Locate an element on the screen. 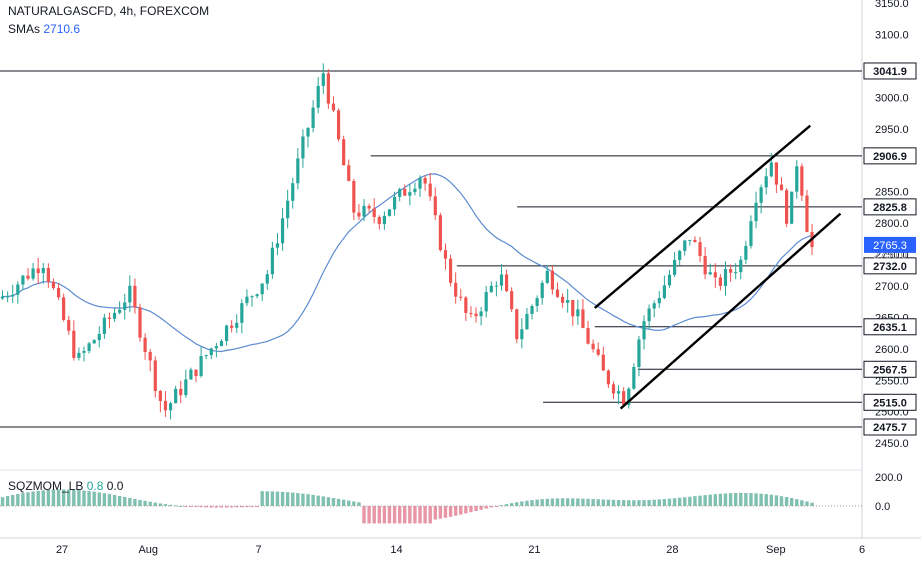 The image size is (921, 564). x-tick-label: 27 is located at coordinates (62, 550).